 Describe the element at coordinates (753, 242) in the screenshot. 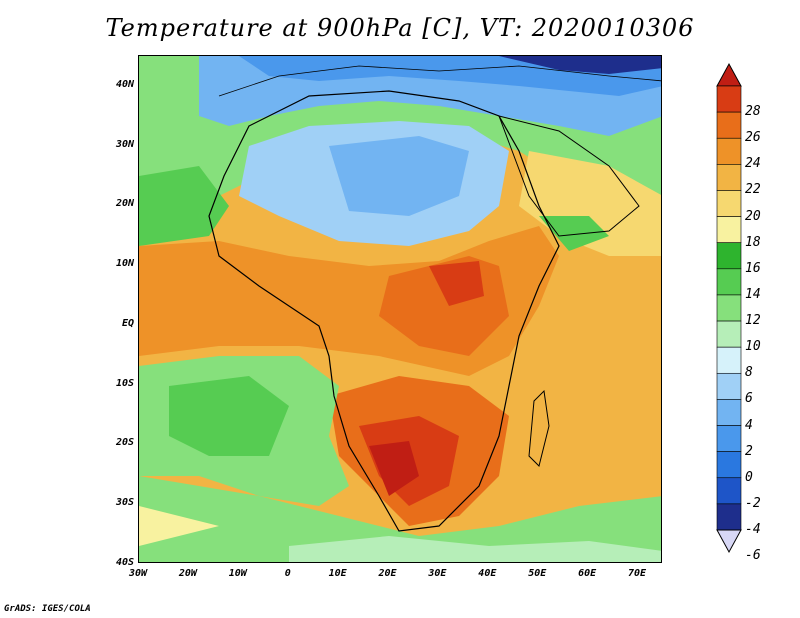

I see `colorbar-tick-label: 18` at that location.